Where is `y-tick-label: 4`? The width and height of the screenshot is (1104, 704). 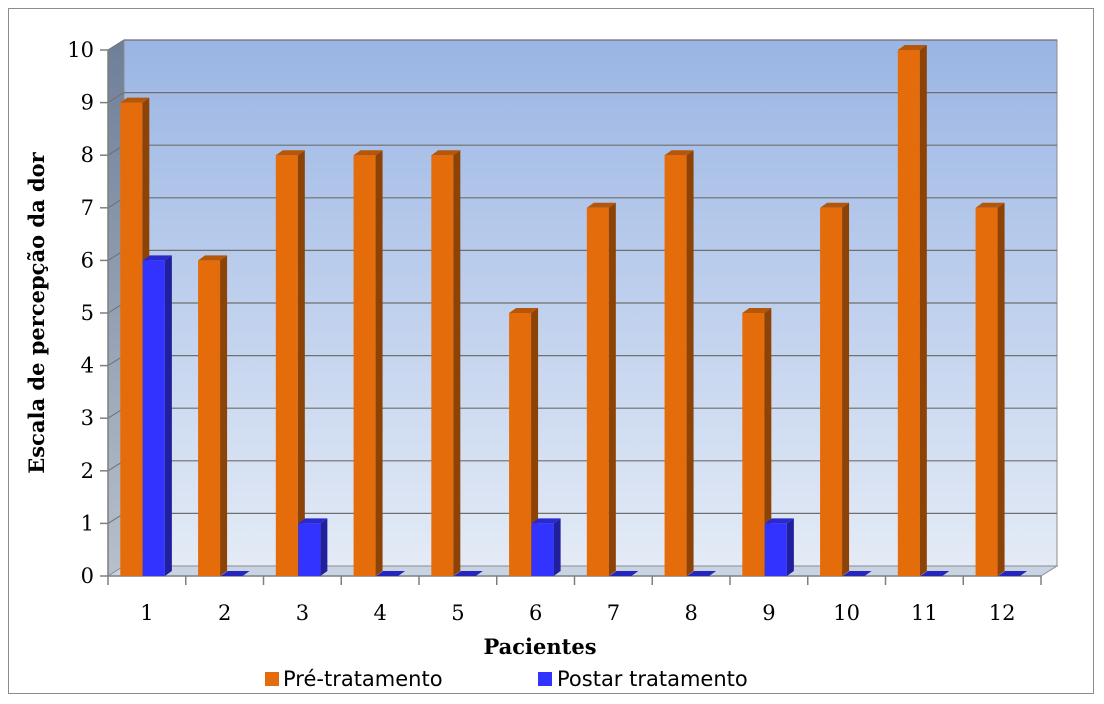
y-tick-label: 4 is located at coordinates (87, 366).